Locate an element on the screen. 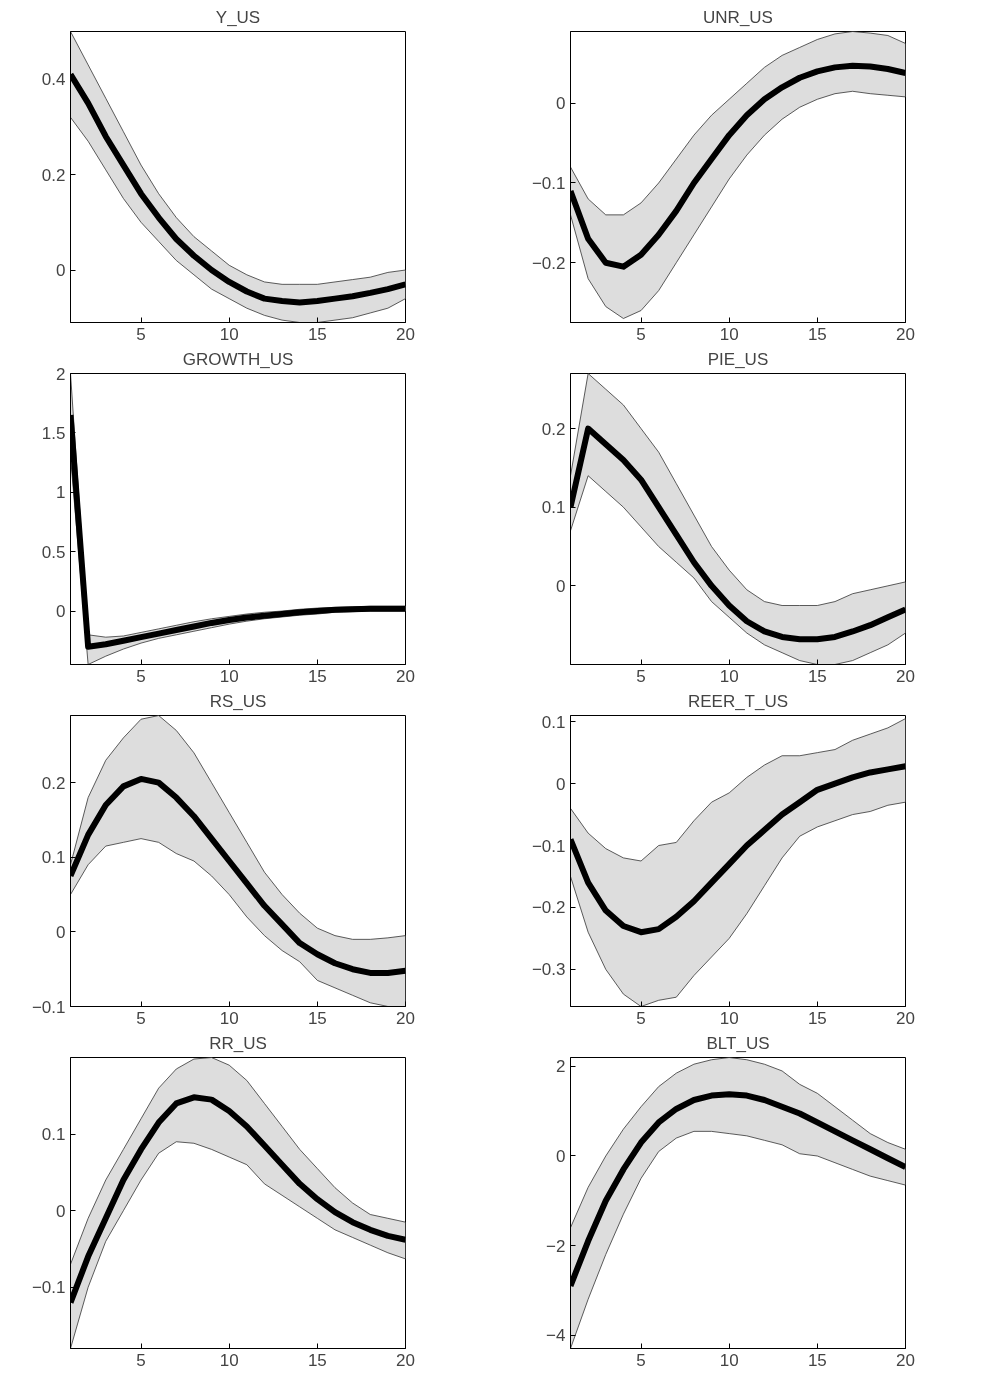 This screenshot has width=1008, height=1378. y-tick-label: 1.5 is located at coordinates (53, 433).